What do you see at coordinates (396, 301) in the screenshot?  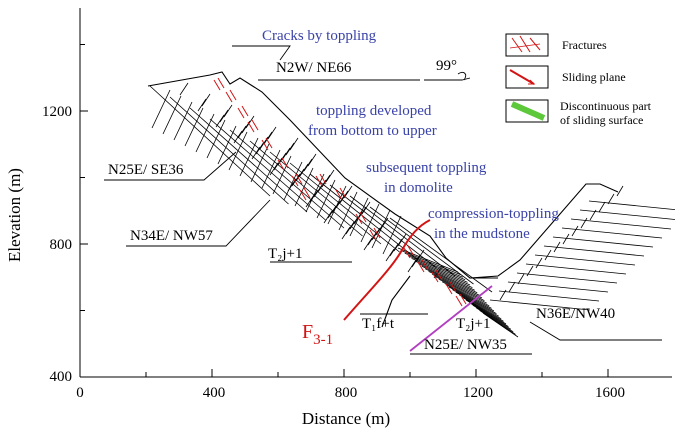 I see `foot-outline` at bounding box center [396, 301].